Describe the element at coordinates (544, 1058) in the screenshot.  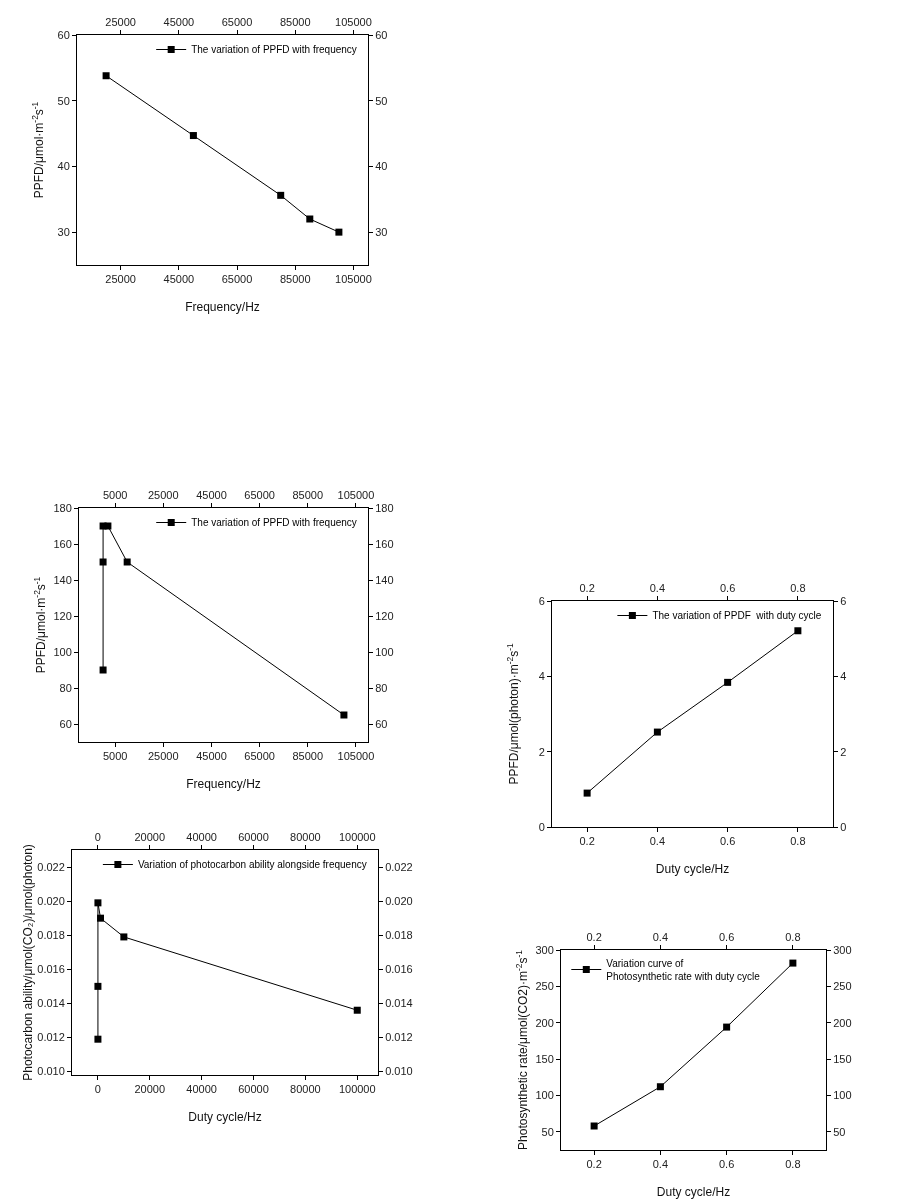
I see `y-tick-label: 150` at that location.